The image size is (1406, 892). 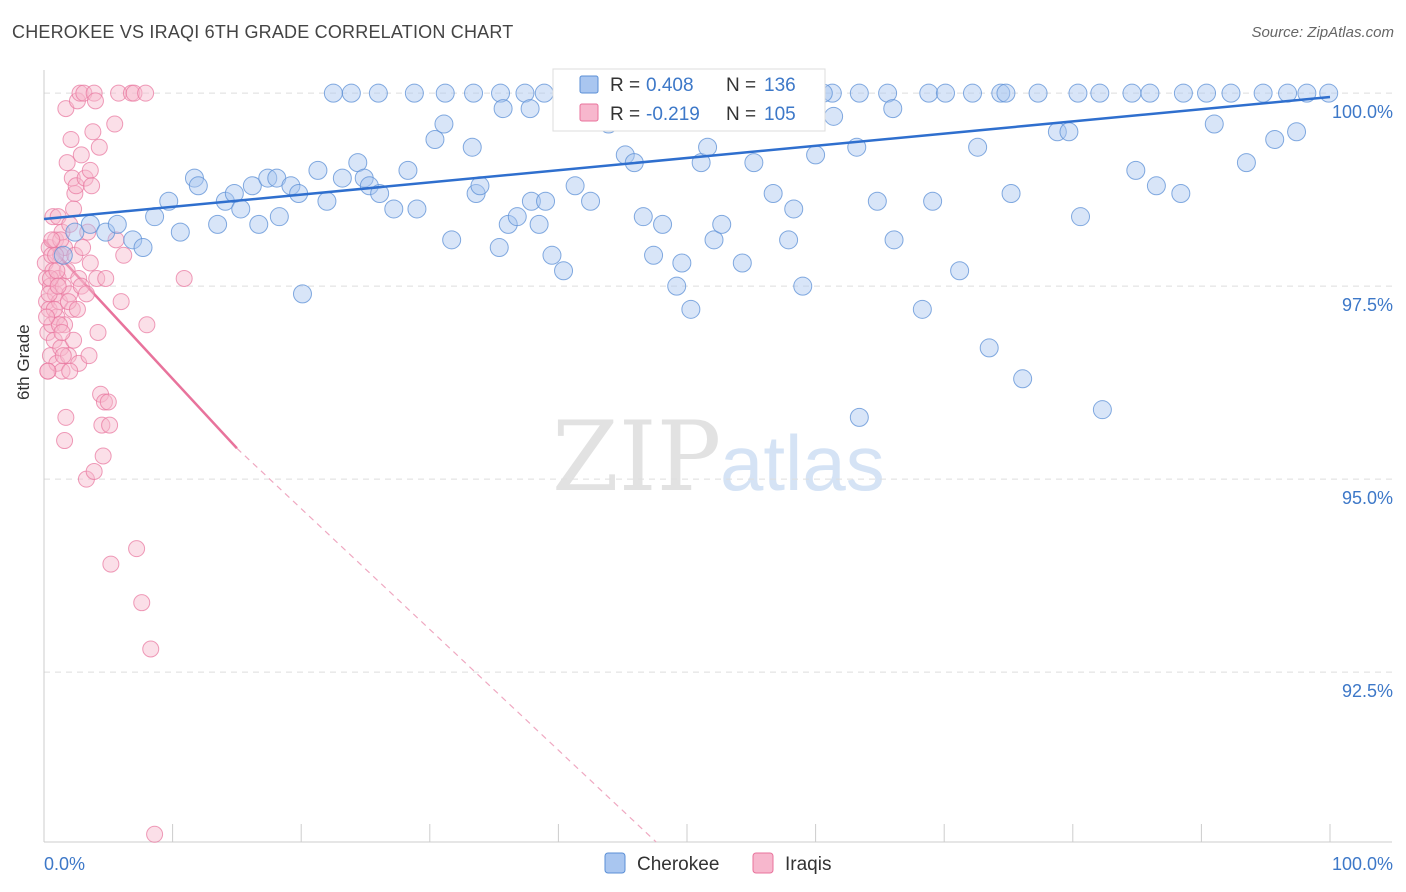 What do you see at coordinates (64, 864) in the screenshot?
I see `x-tick-label: 0.0%` at bounding box center [64, 864].